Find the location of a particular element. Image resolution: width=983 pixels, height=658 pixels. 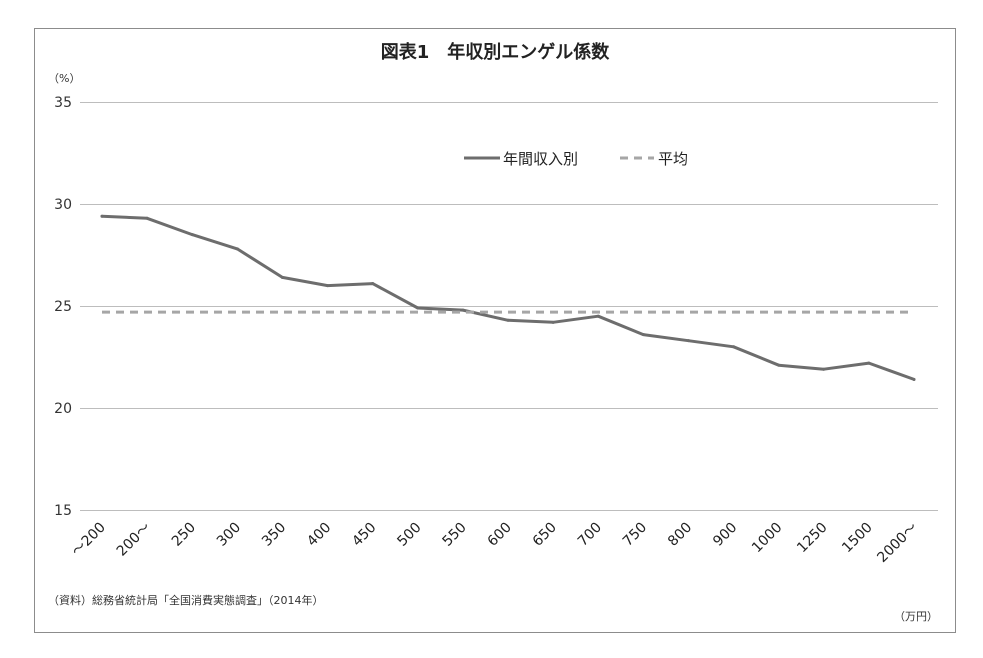

y-tick-label: 15 is located at coordinates (63, 511).